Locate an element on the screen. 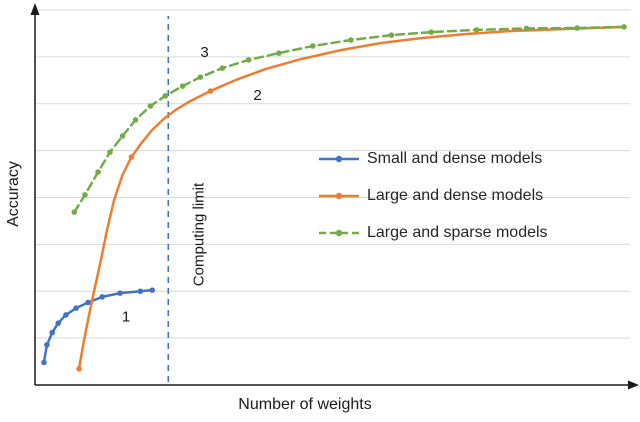 This screenshot has height=422, width=640. legend-swatch-small-dense-icon is located at coordinates (339, 159).